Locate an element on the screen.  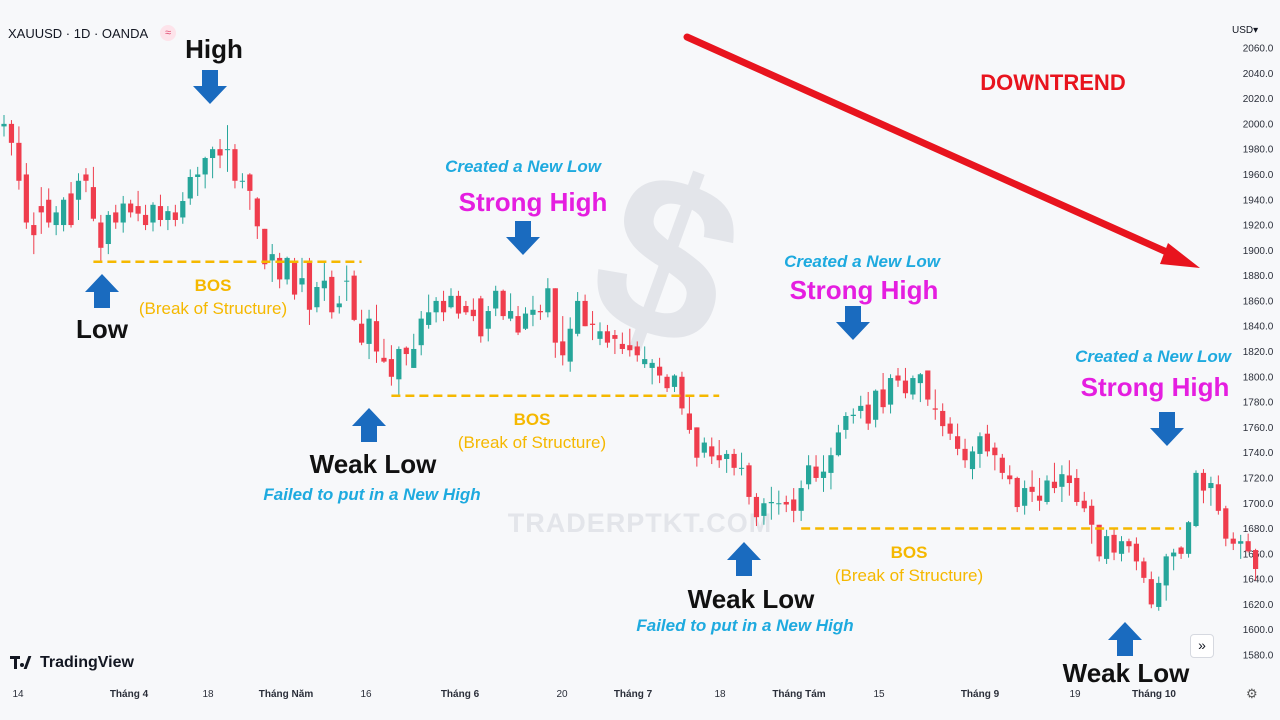
tradingview-logo: TradingView is located at coordinates (72, 663).